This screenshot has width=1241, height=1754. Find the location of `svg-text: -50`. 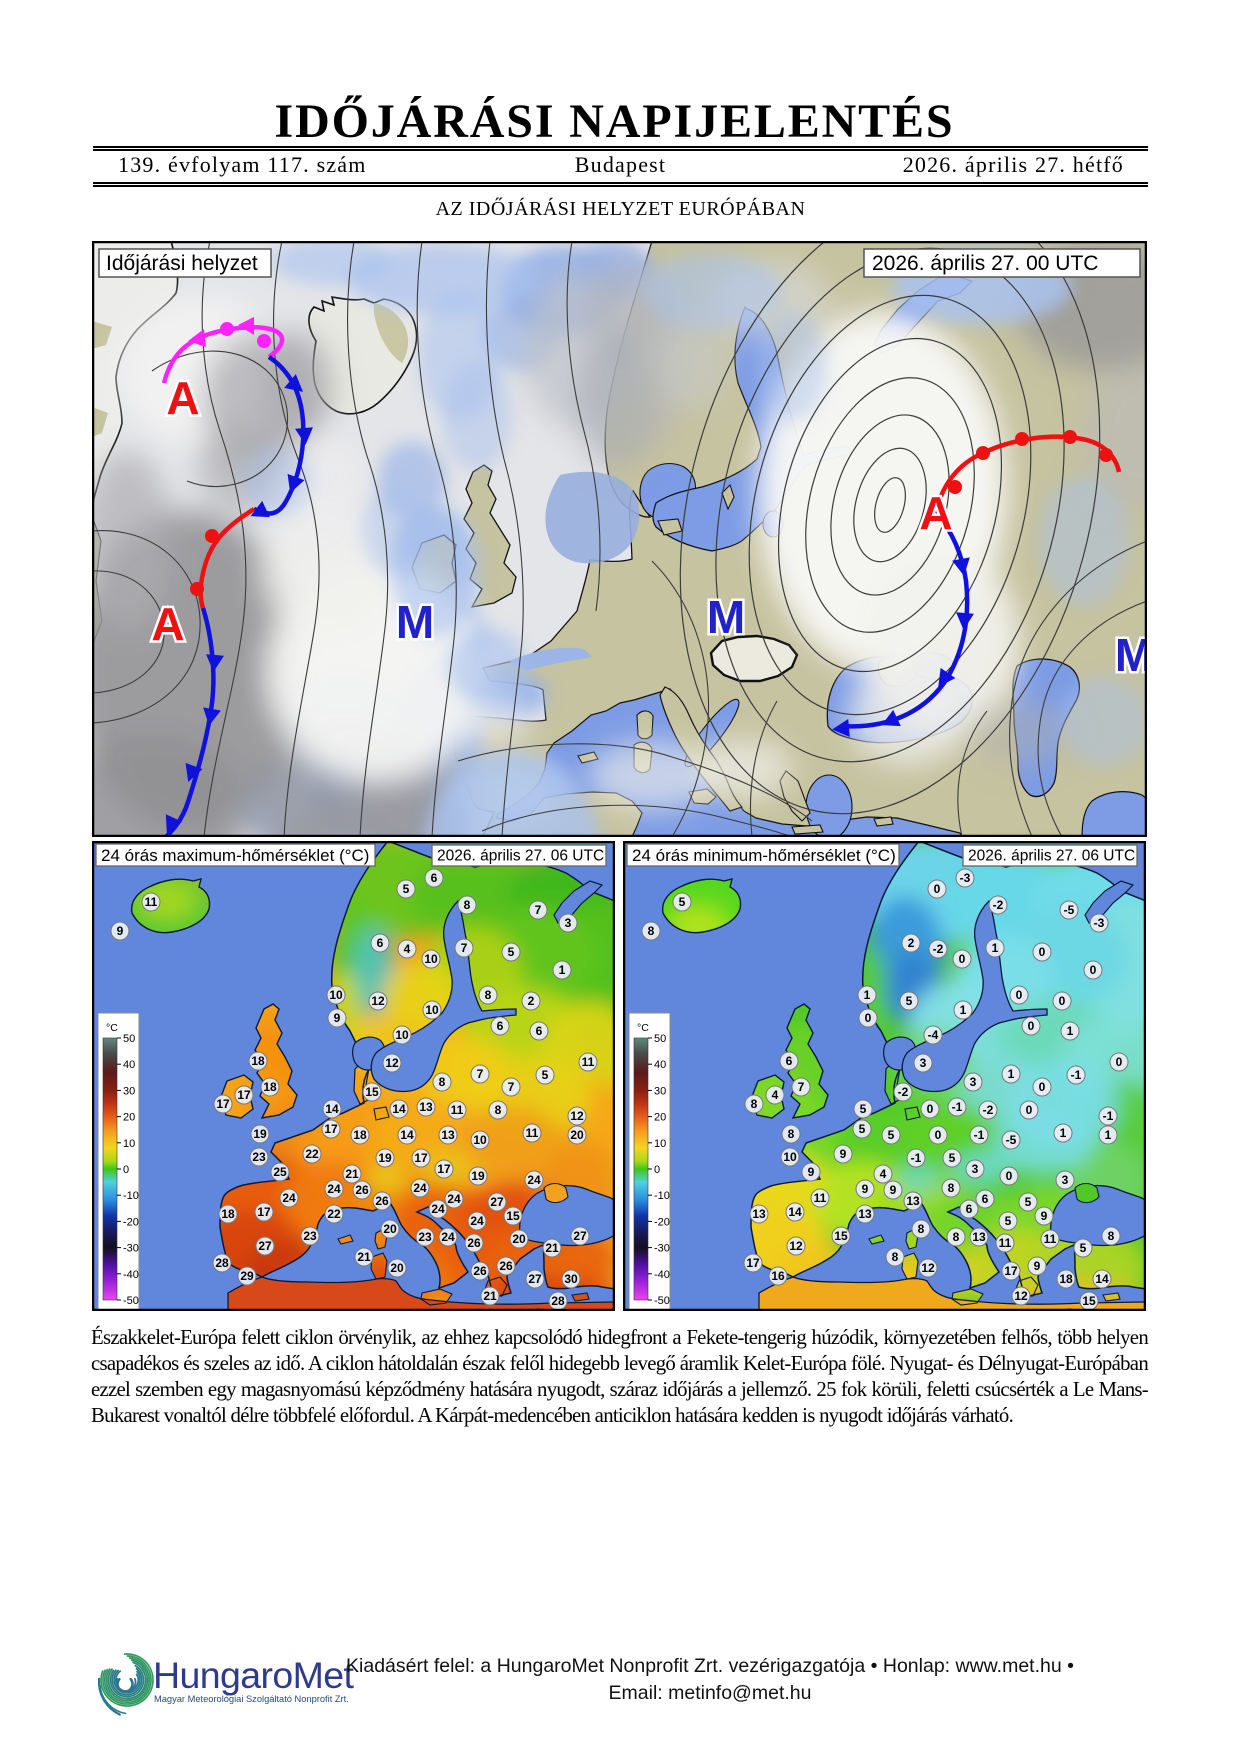

svg-text: -50 is located at coordinates (131, 1301).